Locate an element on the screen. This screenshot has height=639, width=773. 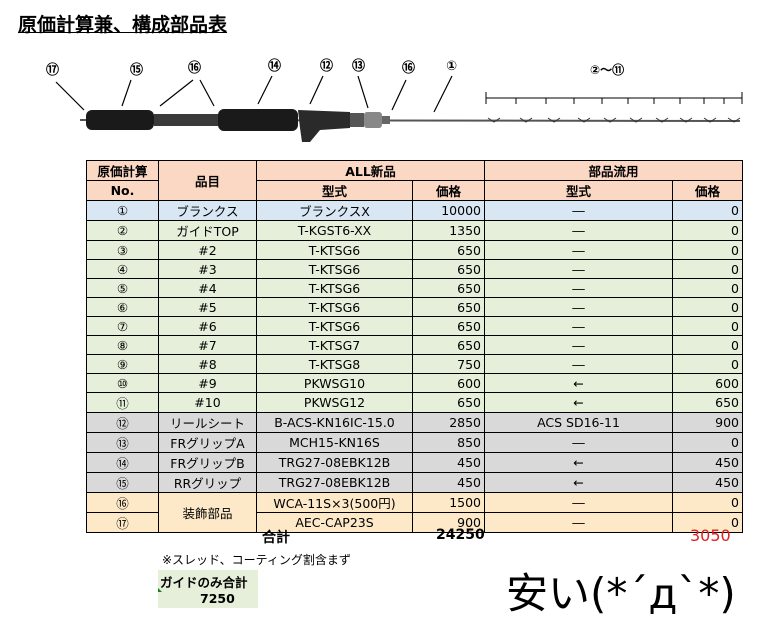
cell-model: ブランクスX is located at coordinates (334, 210).